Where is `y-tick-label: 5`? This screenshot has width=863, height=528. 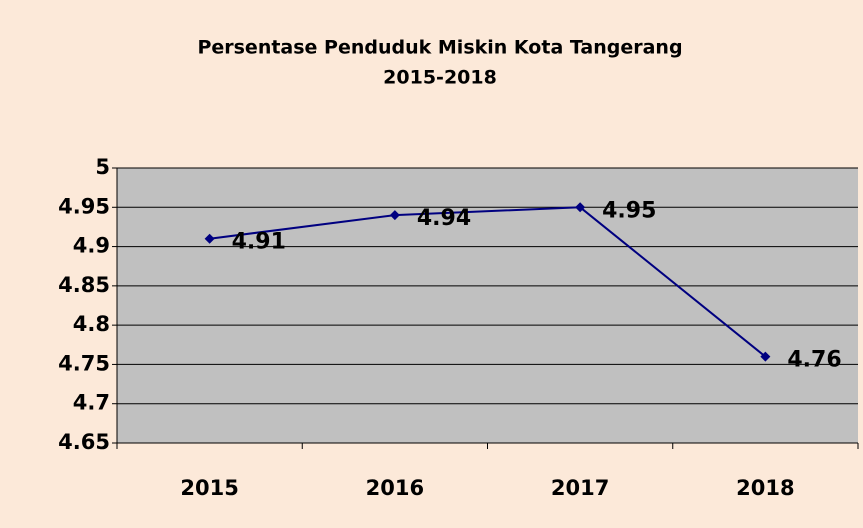 y-tick-label: 5 is located at coordinates (102, 167).